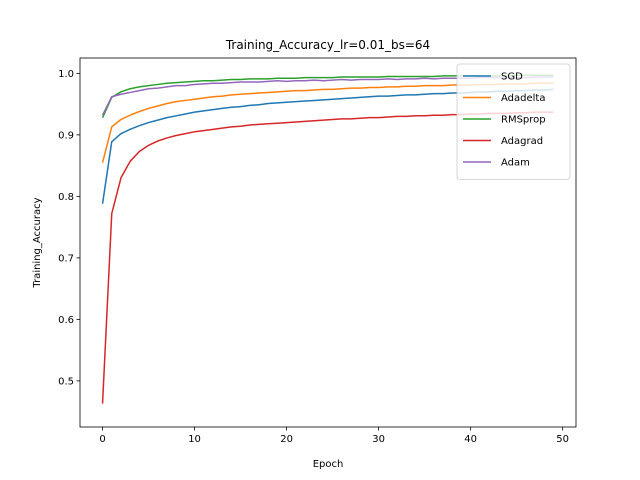 The height and width of the screenshot is (480, 640). Describe the element at coordinates (562, 439) in the screenshot. I see `x-tick-label: 50` at that location.